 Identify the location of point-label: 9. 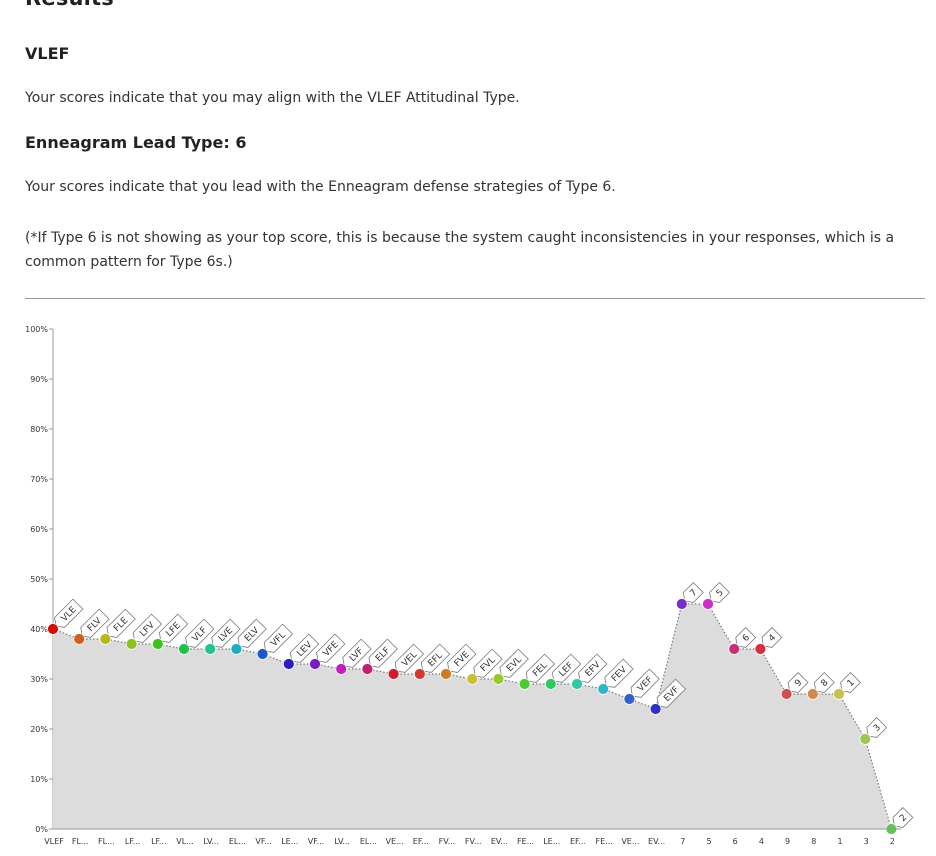
(798, 683).